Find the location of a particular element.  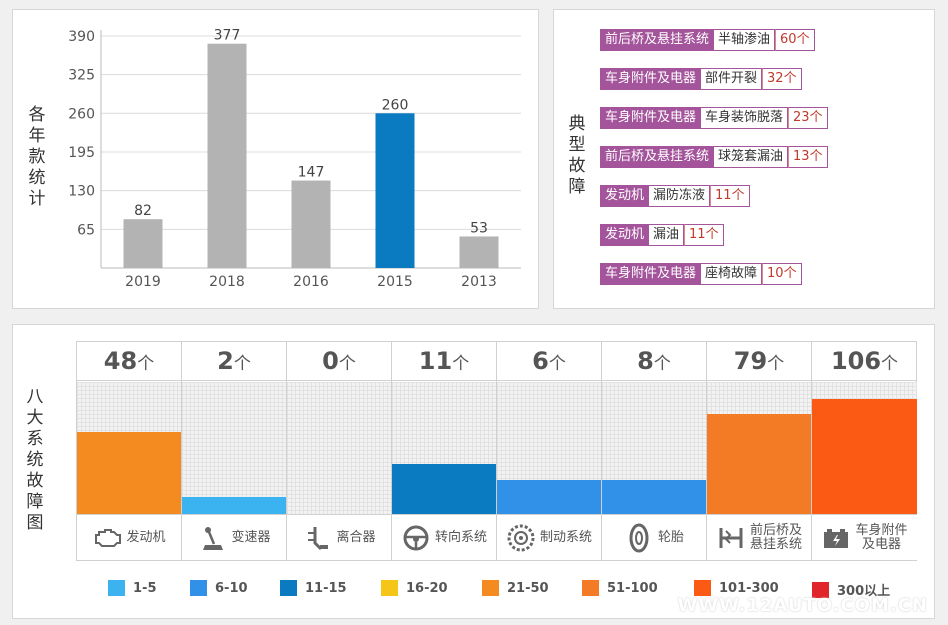

fault-row: 车身附件及电器 座椅故障 10个 is located at coordinates (701, 274).